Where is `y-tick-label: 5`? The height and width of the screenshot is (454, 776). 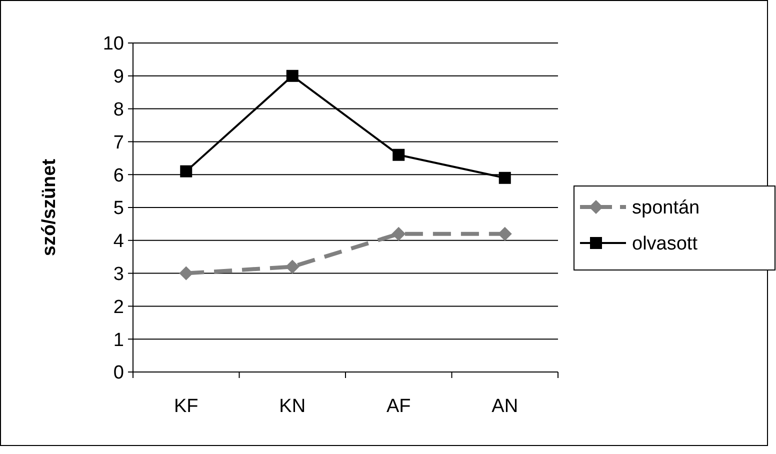
y-tick-label: 5 is located at coordinates (118, 209).